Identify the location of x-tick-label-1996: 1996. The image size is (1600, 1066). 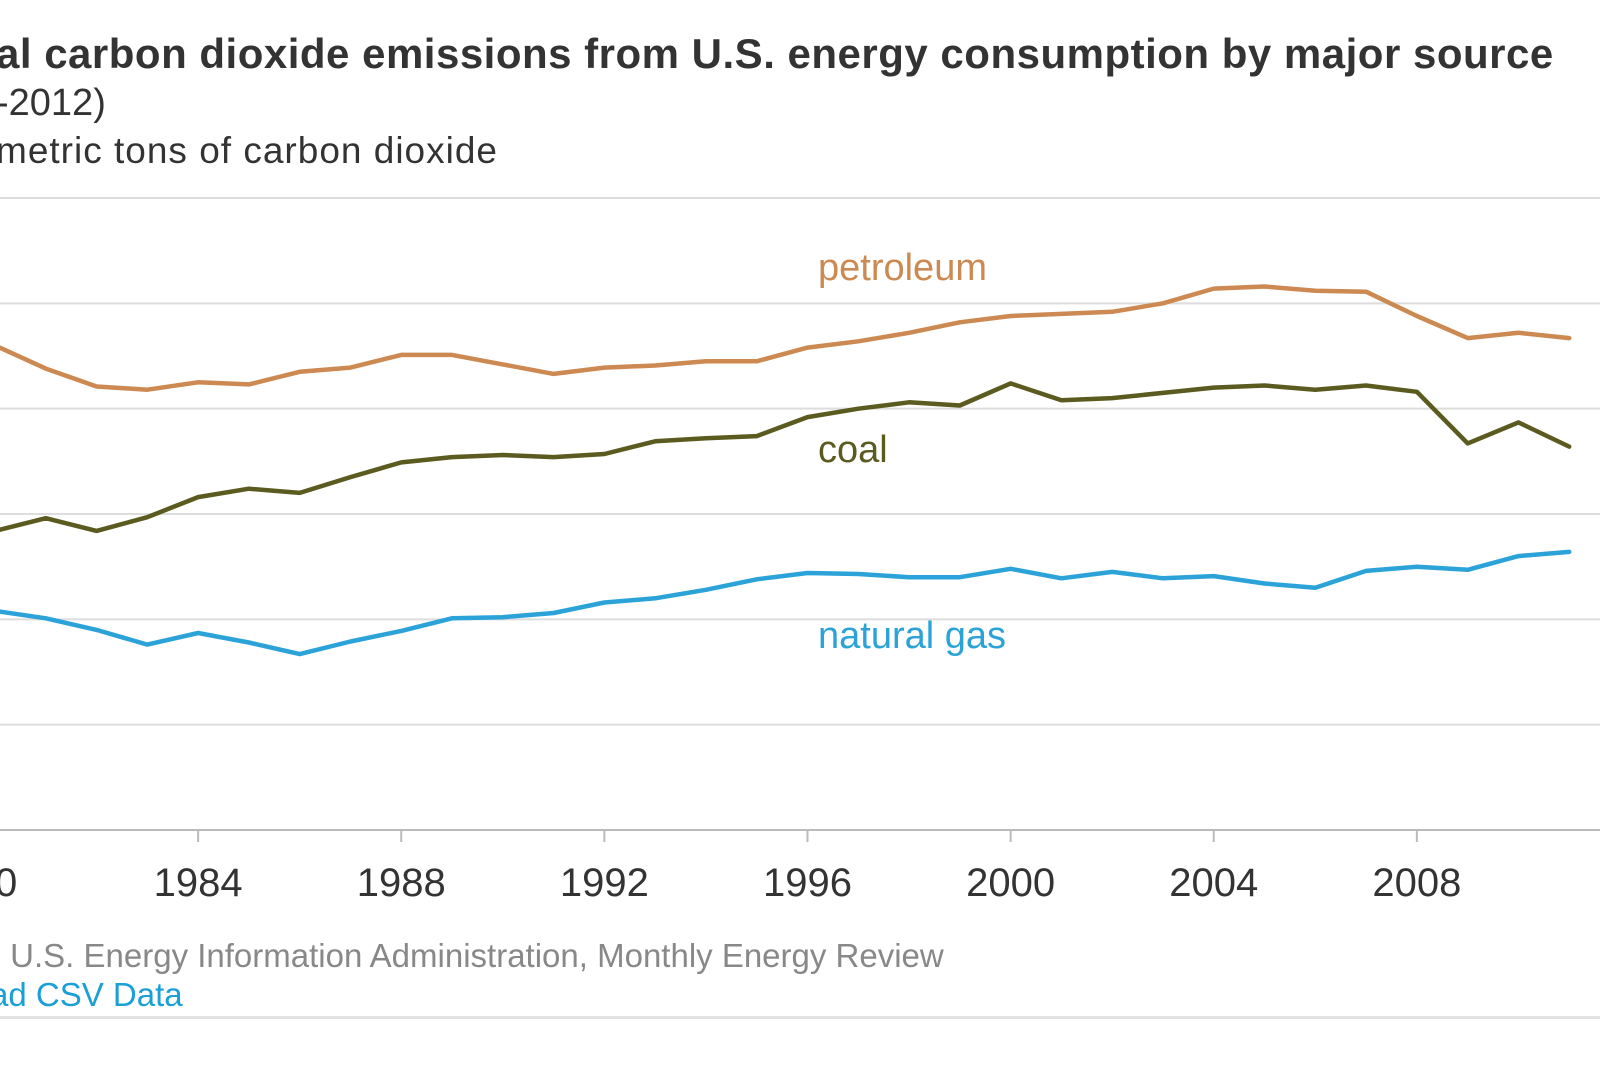
(807, 883).